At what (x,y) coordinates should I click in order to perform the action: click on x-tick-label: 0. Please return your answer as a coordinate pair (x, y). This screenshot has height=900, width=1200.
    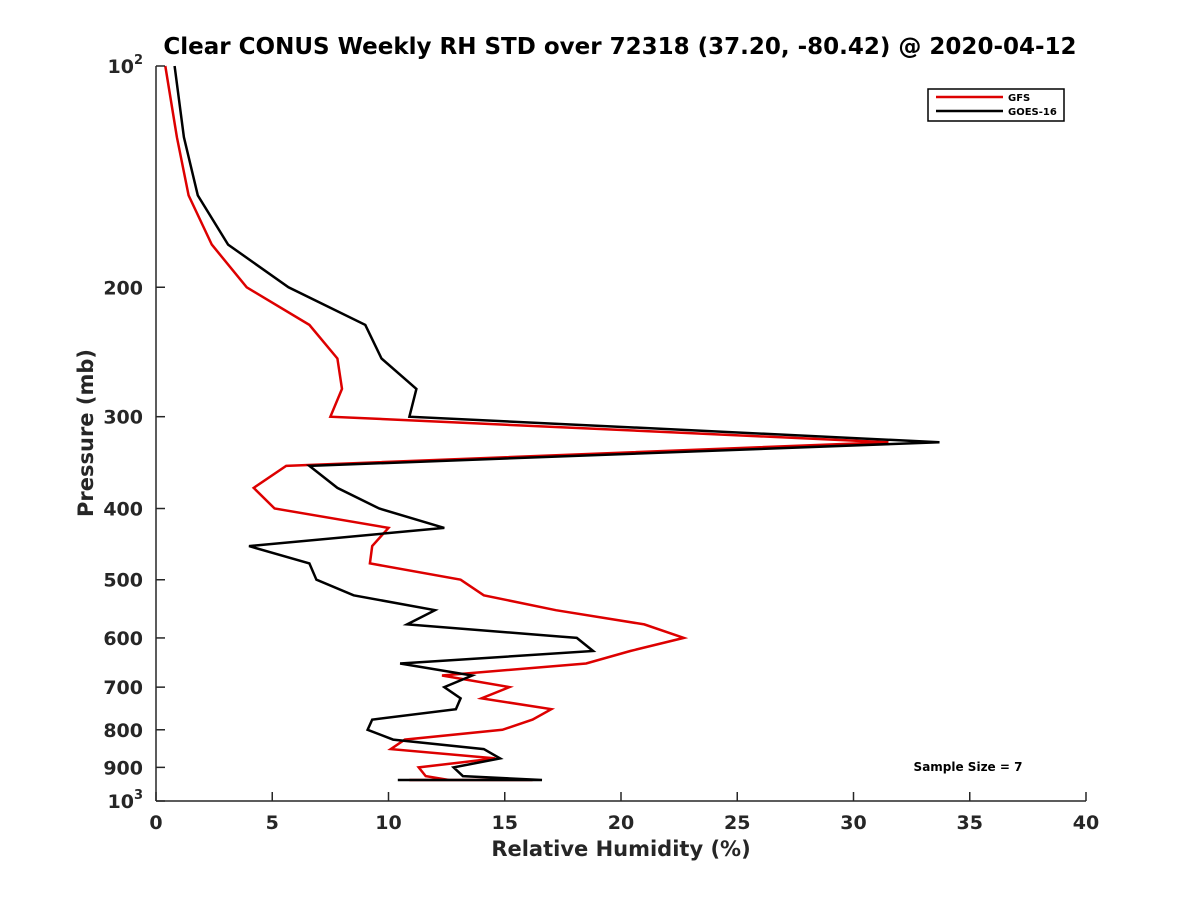
    Looking at the image, I should click on (155, 823).